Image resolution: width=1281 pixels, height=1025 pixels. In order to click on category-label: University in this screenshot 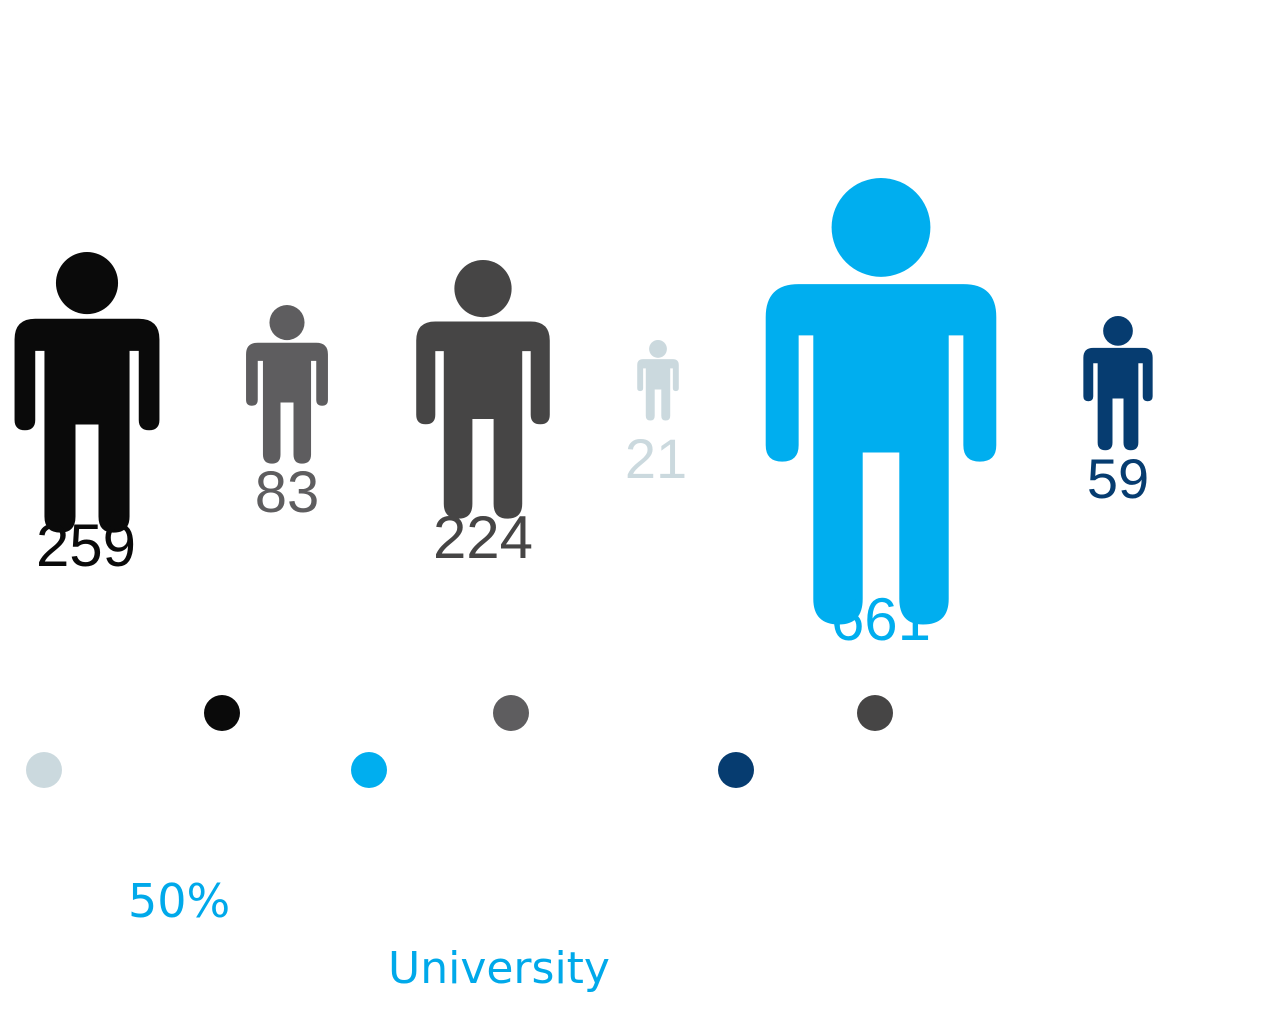, I will do `click(499, 968)`.